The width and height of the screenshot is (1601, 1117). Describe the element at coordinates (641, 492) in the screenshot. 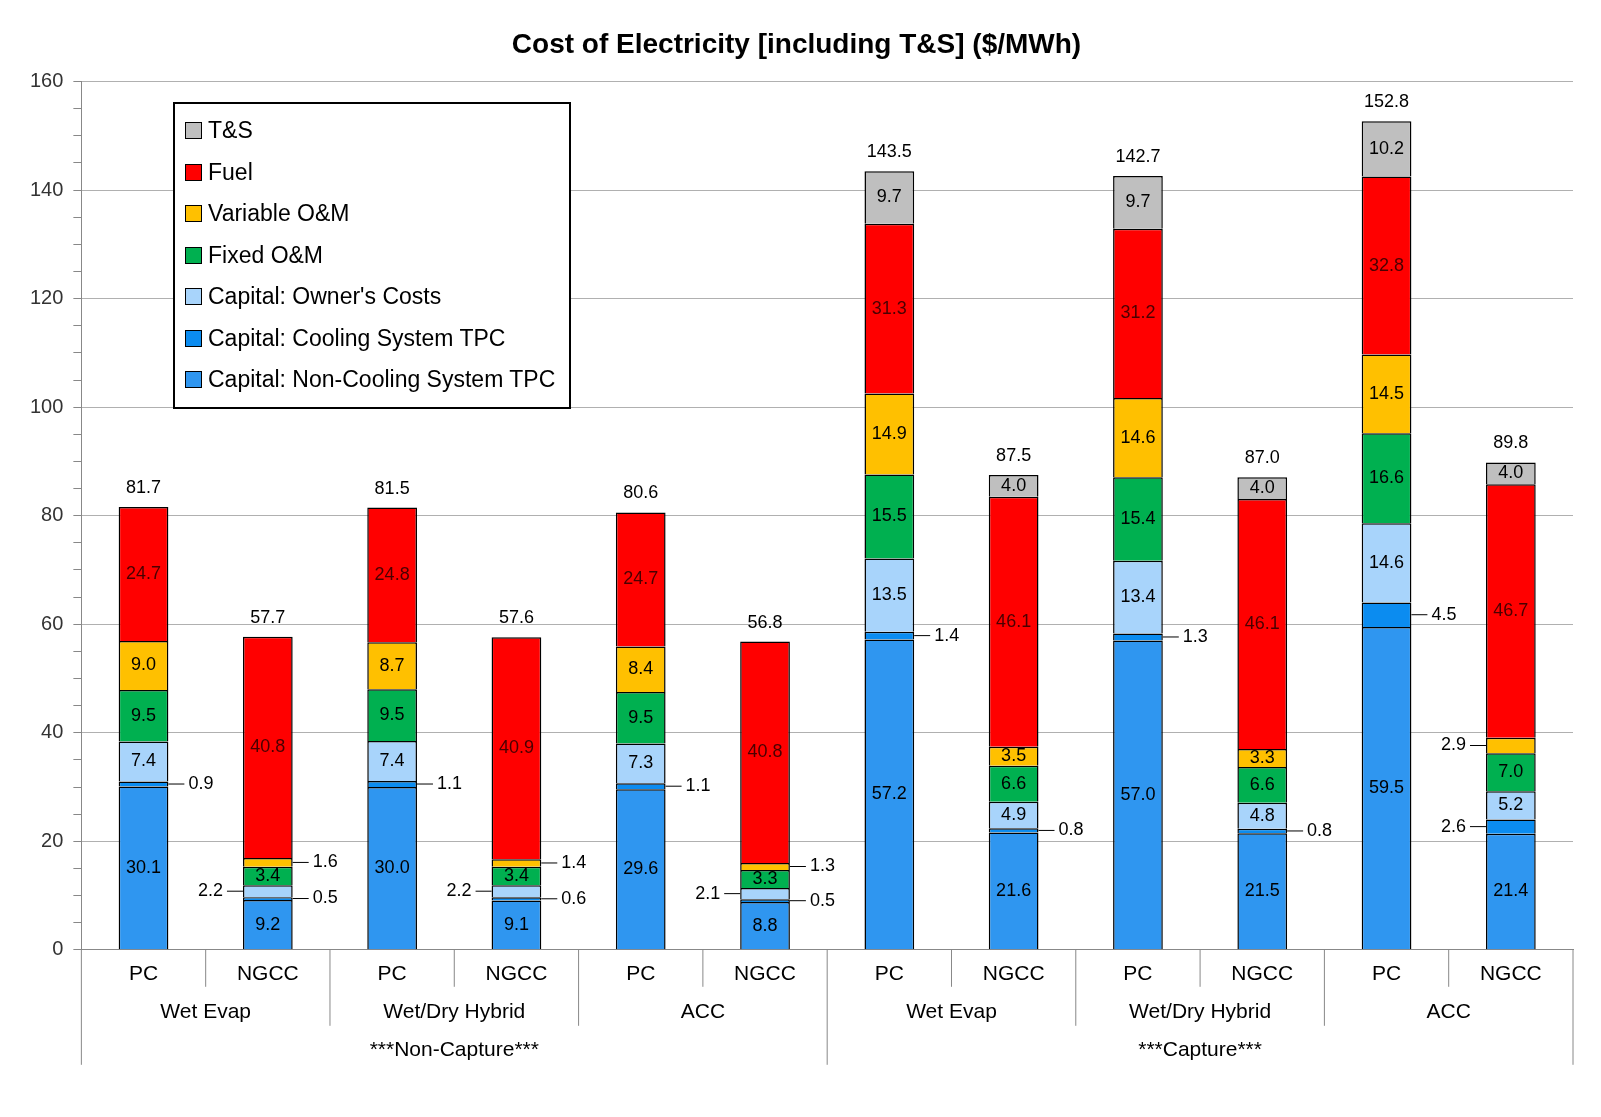

I see `total-label: 80.6` at that location.